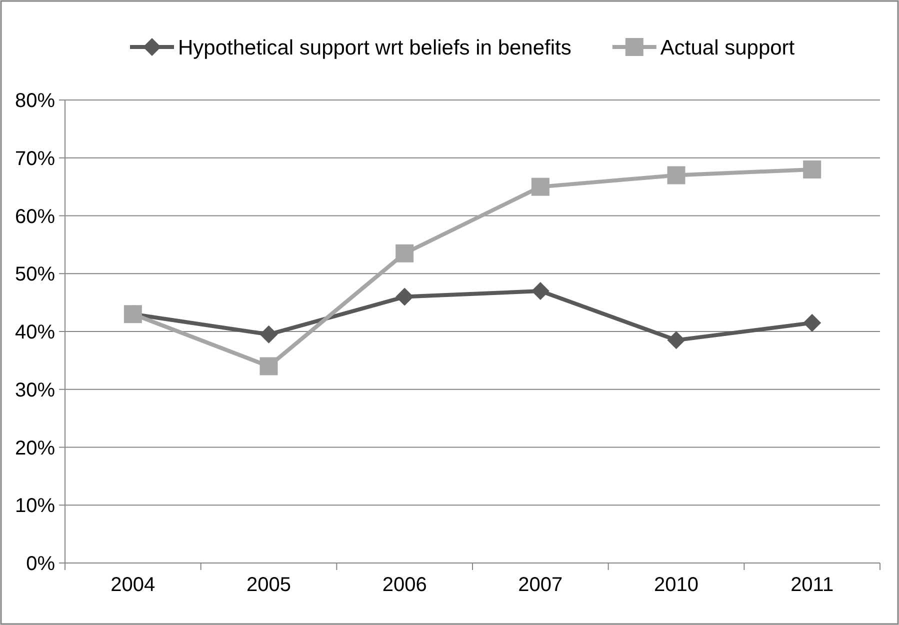 This screenshot has width=899, height=625. I want to click on x-tick-label: 2006, so click(404, 585).